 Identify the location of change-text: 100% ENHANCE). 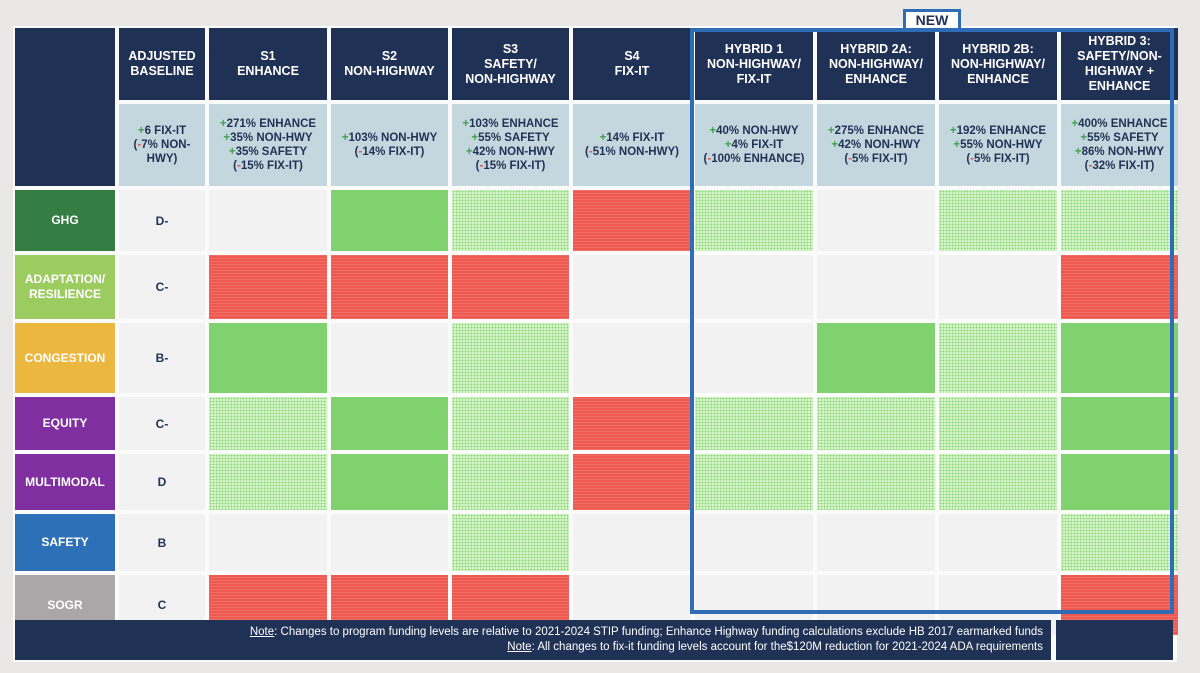
(758, 159).